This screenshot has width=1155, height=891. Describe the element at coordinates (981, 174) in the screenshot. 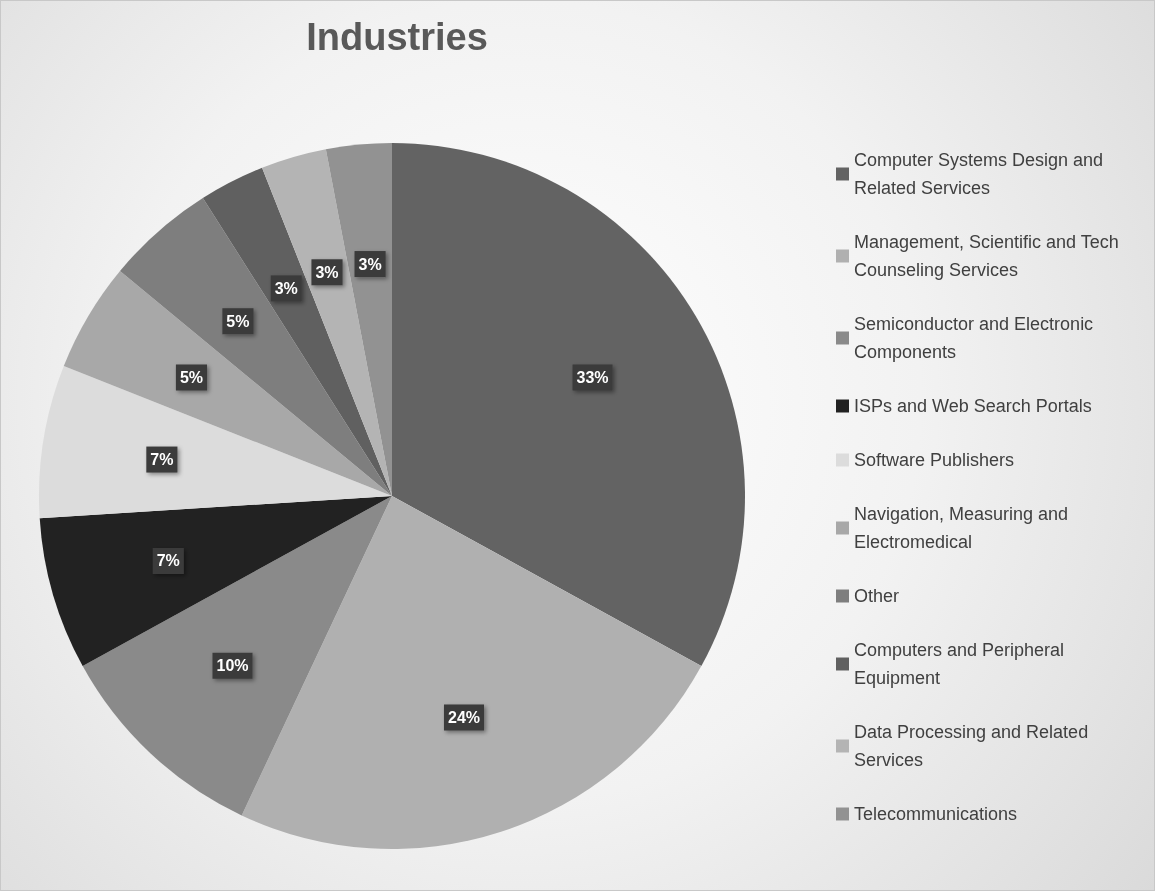

I see `legend-label: Computer Systems Design and Related Services` at that location.